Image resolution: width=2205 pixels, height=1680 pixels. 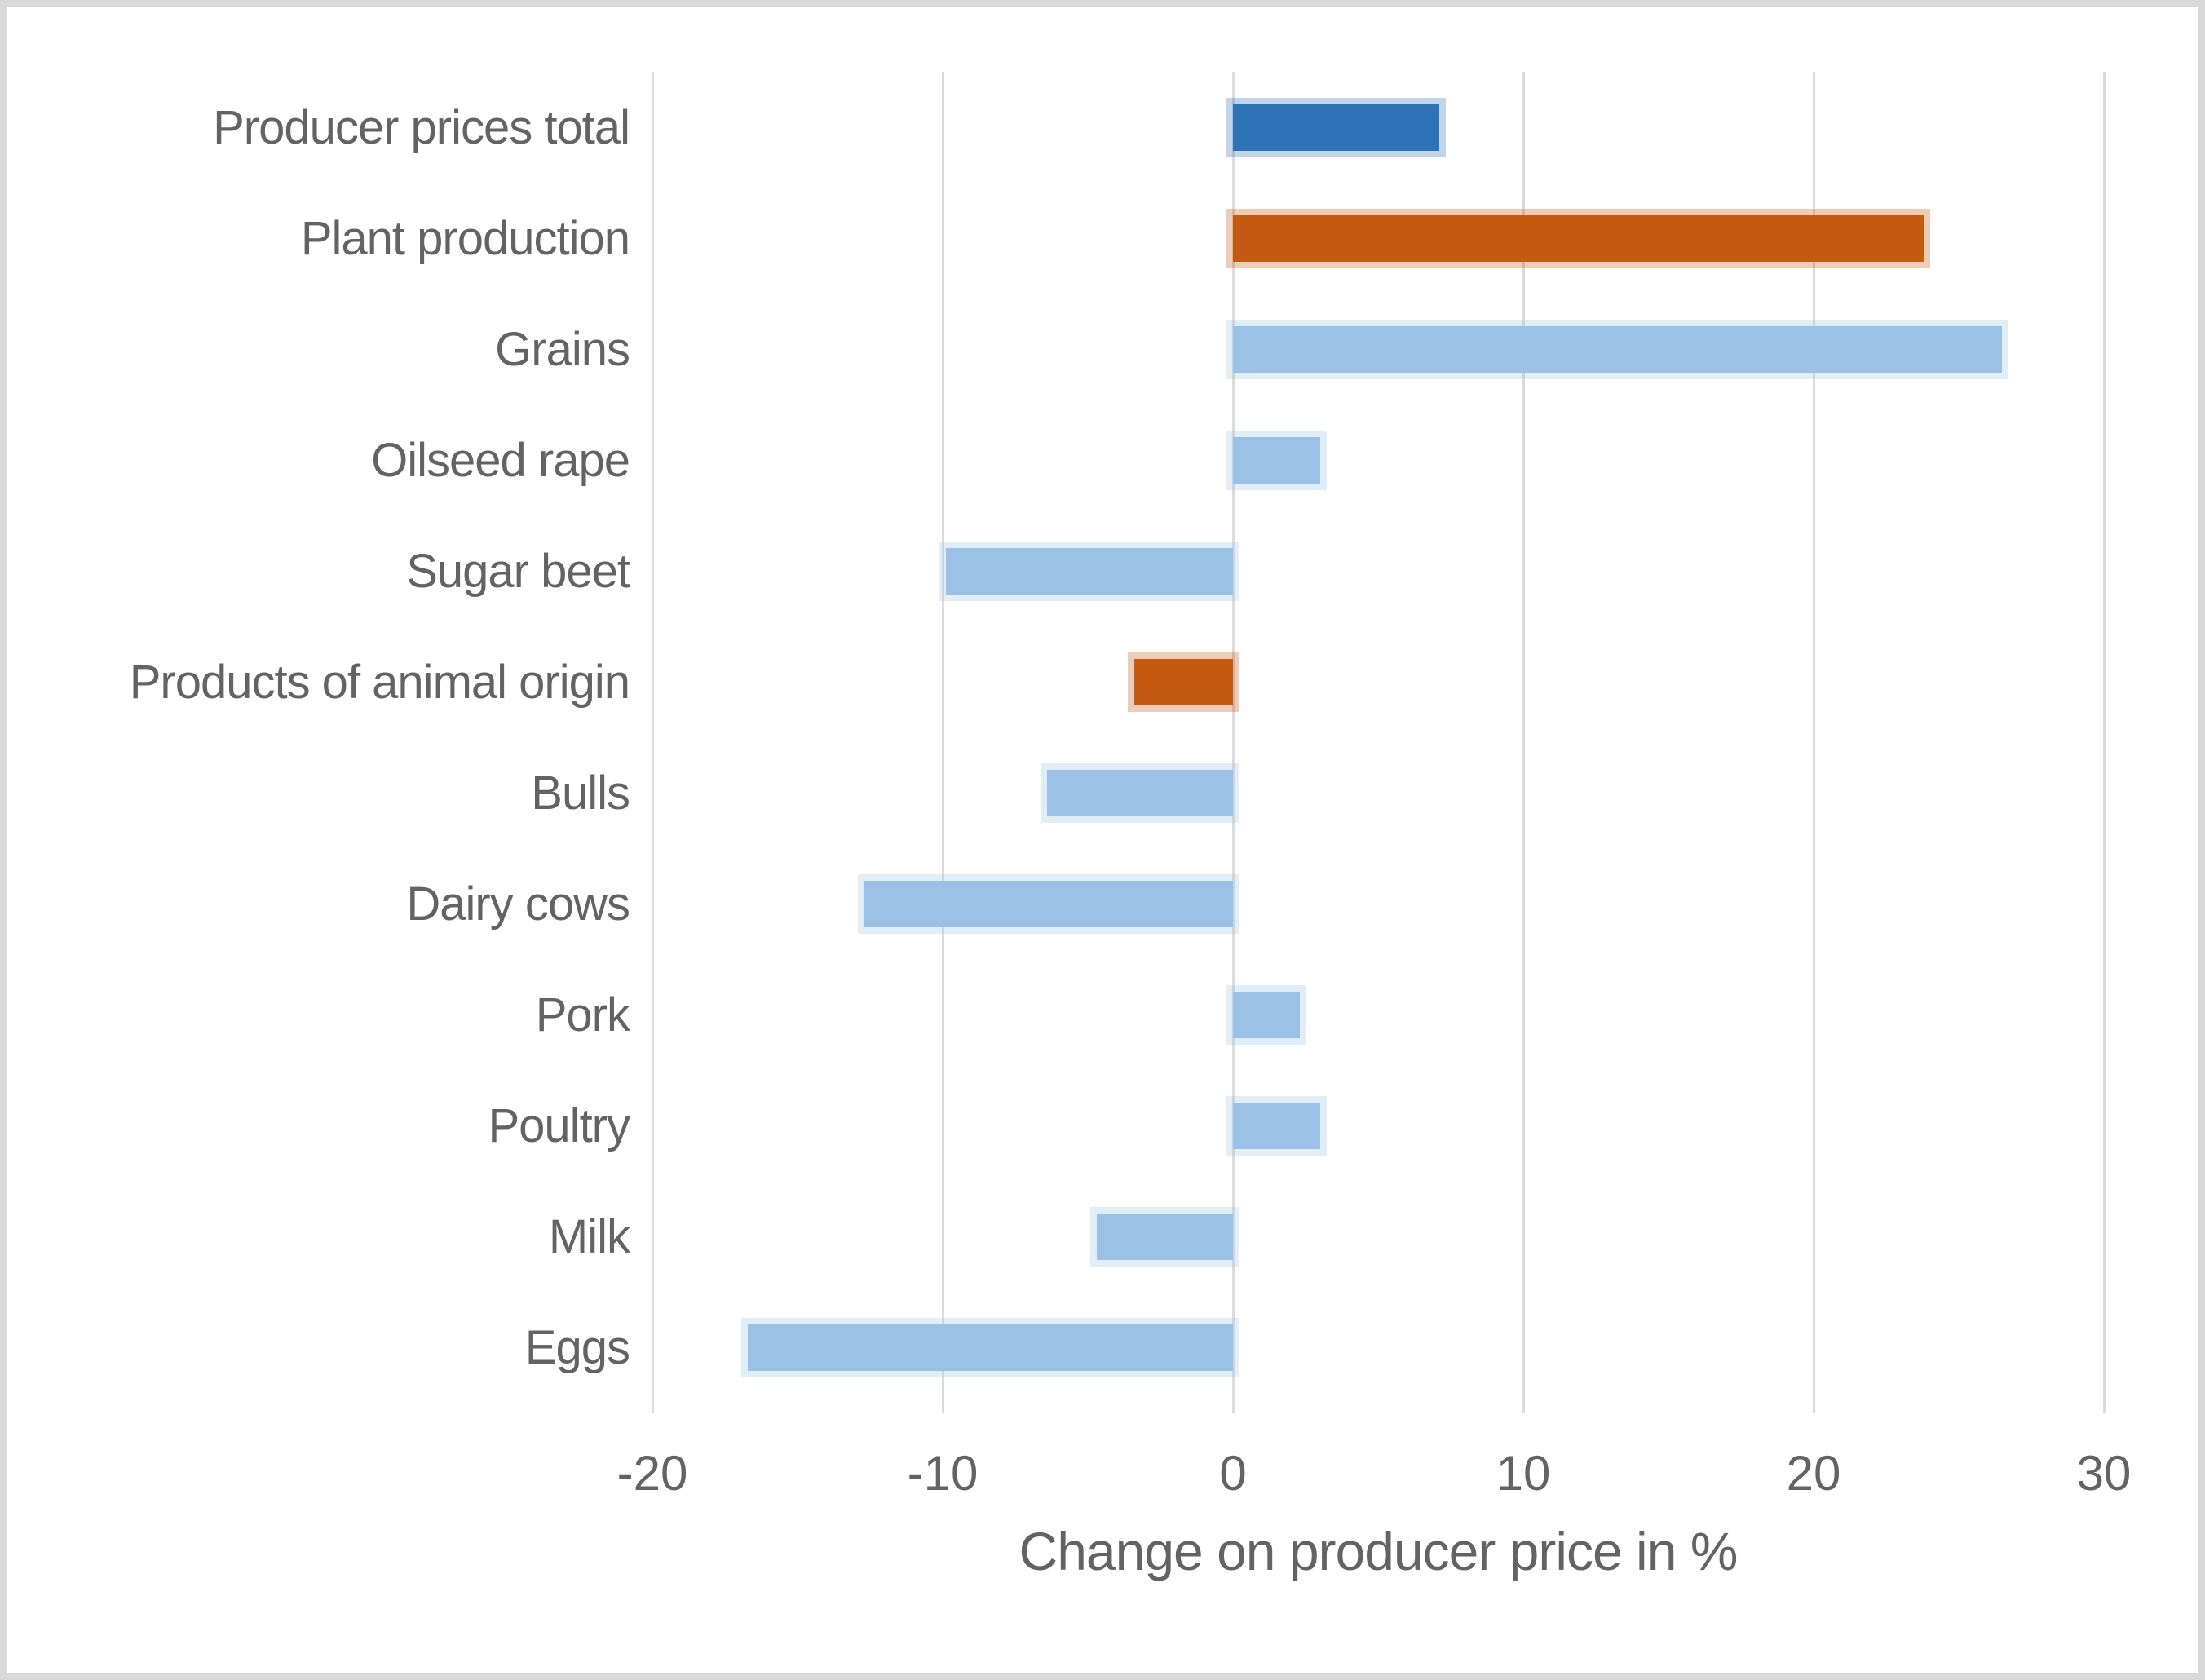 What do you see at coordinates (1336, 127) in the screenshot?
I see `bar-producer-prices-total` at bounding box center [1336, 127].